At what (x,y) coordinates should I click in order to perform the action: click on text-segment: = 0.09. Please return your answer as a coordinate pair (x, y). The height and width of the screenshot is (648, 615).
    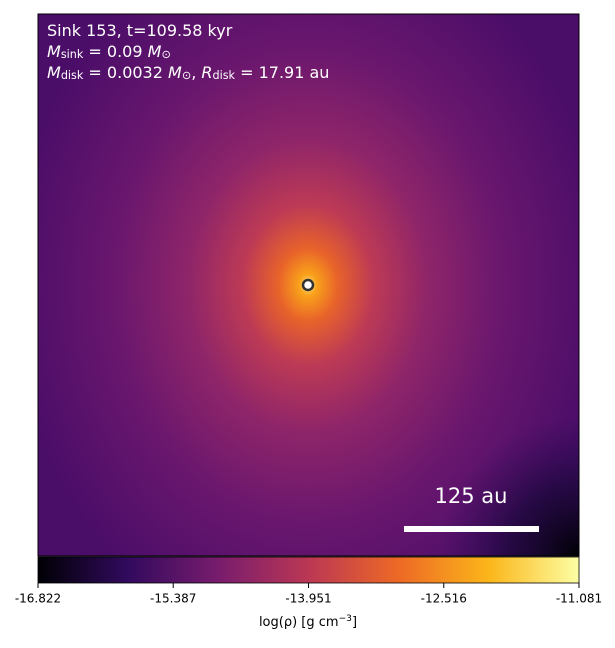
    Looking at the image, I should click on (115, 51).